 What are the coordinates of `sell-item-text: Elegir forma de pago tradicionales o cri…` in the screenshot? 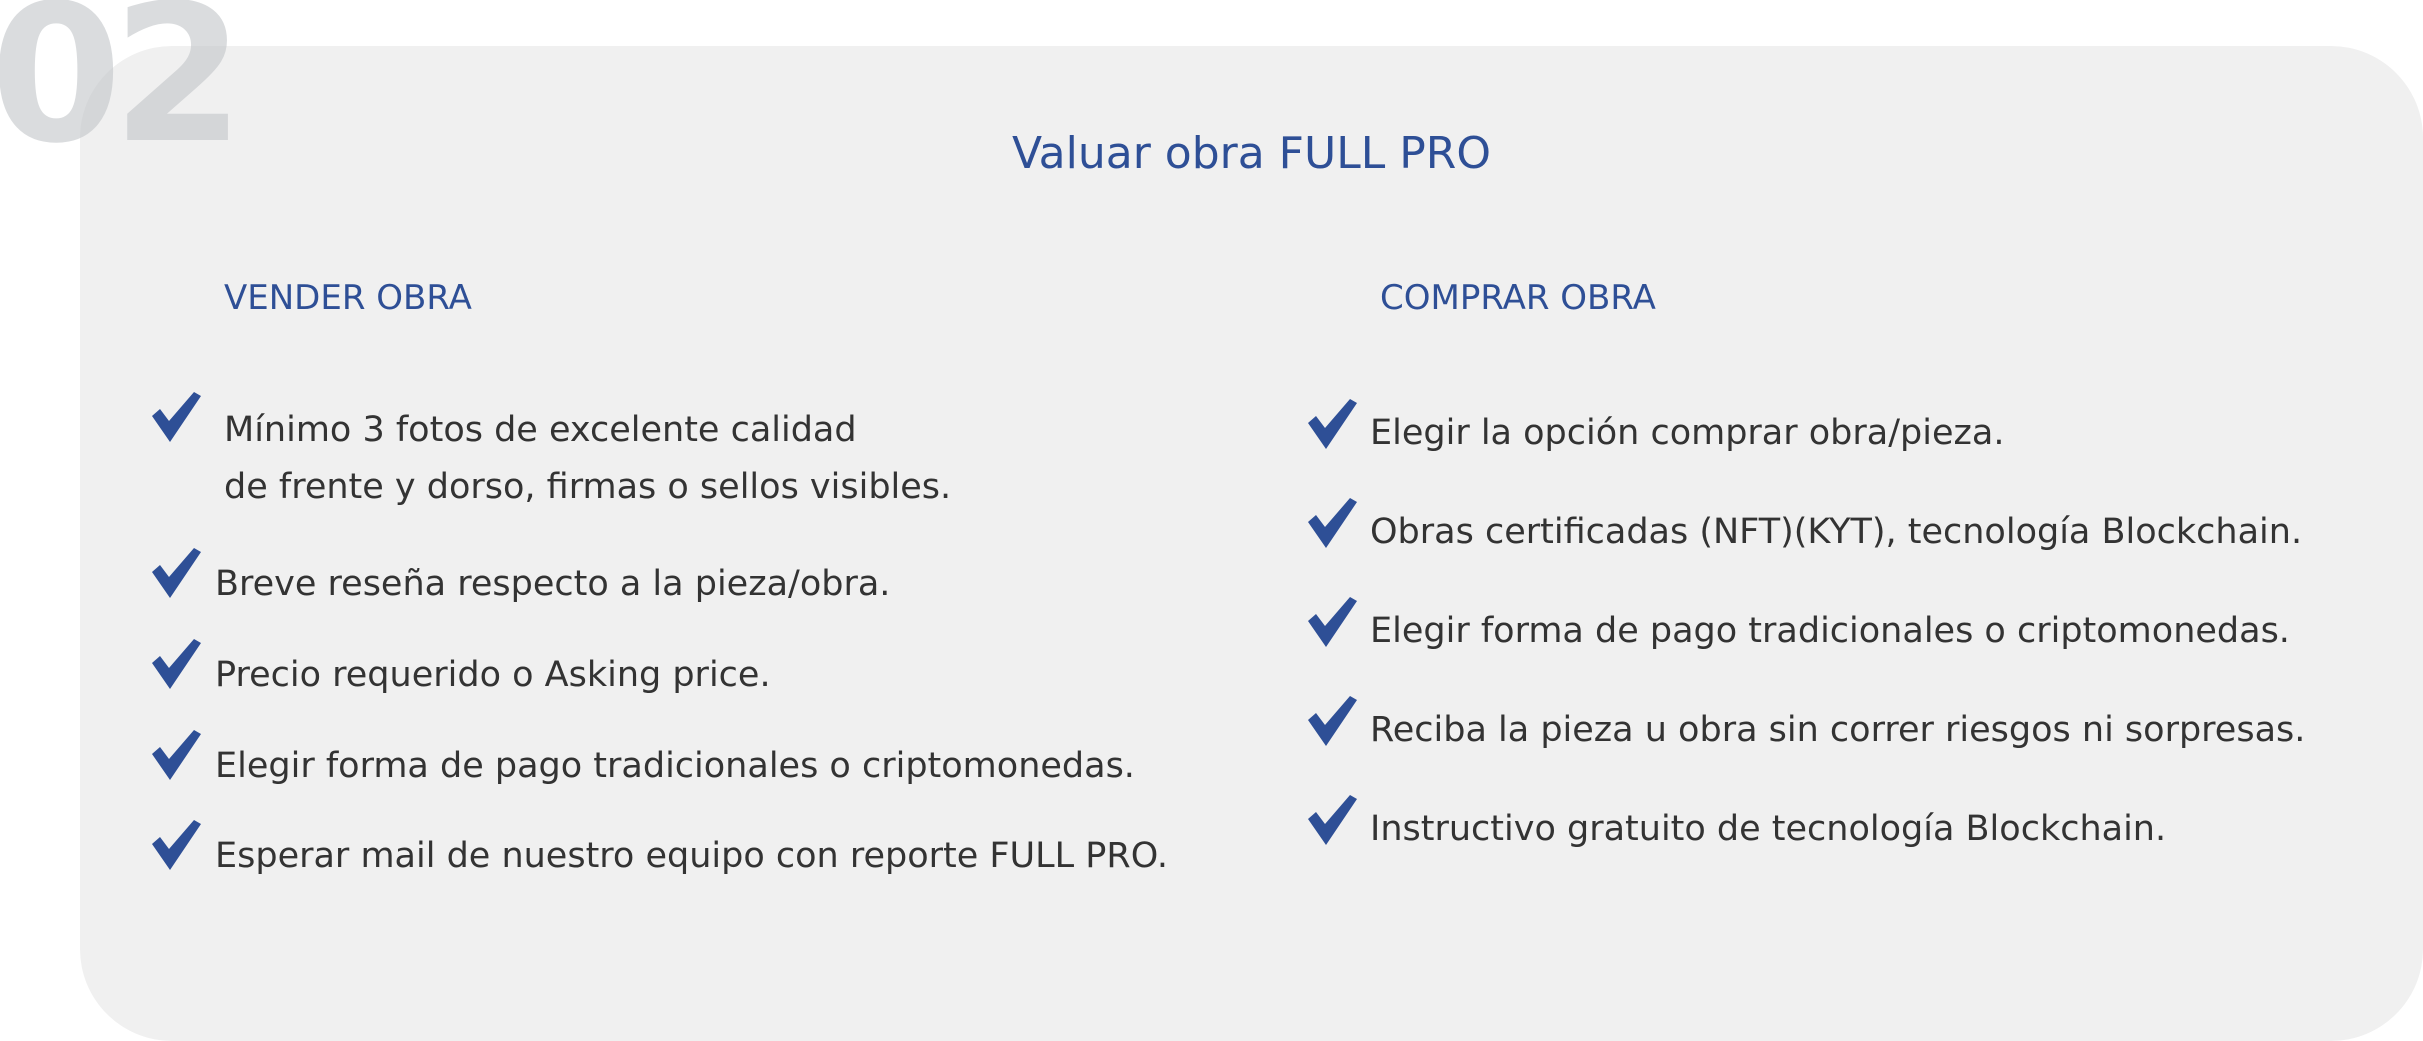 It's located at (675, 766).